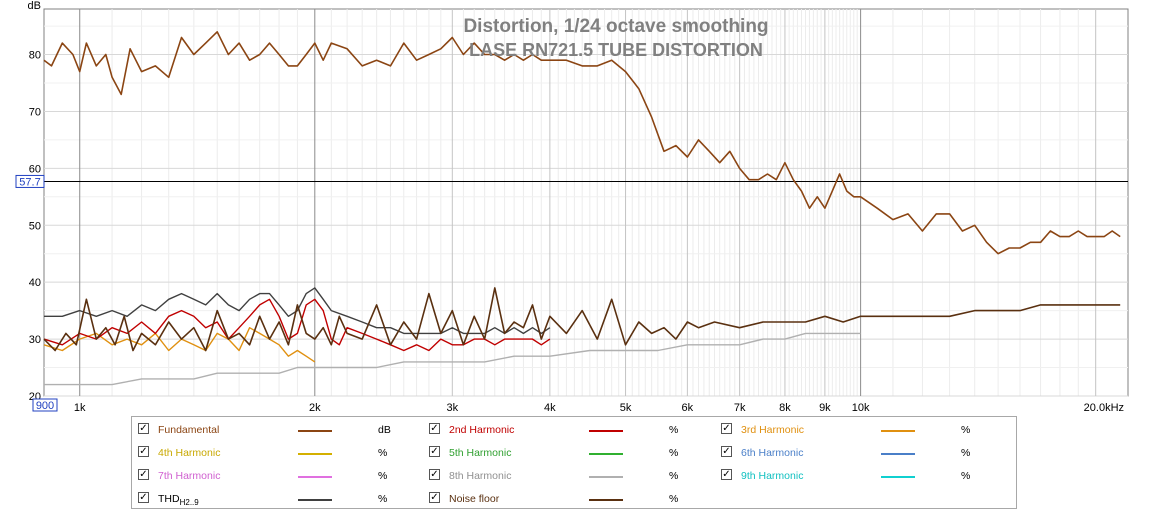 The width and height of the screenshot is (1150, 512). I want to click on legend-label: THDH2..9, so click(178, 500).